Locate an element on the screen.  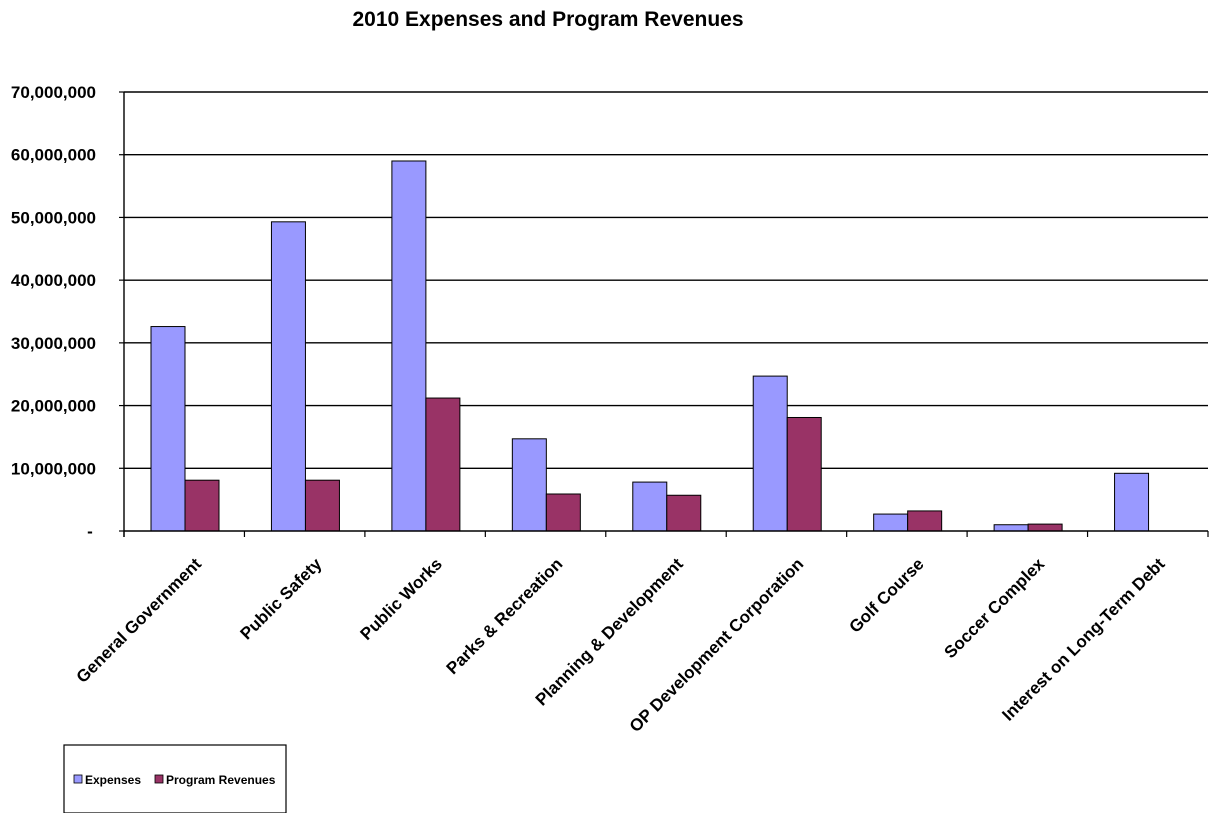
legend: Expenses Program Revenues is located at coordinates (175, 778).